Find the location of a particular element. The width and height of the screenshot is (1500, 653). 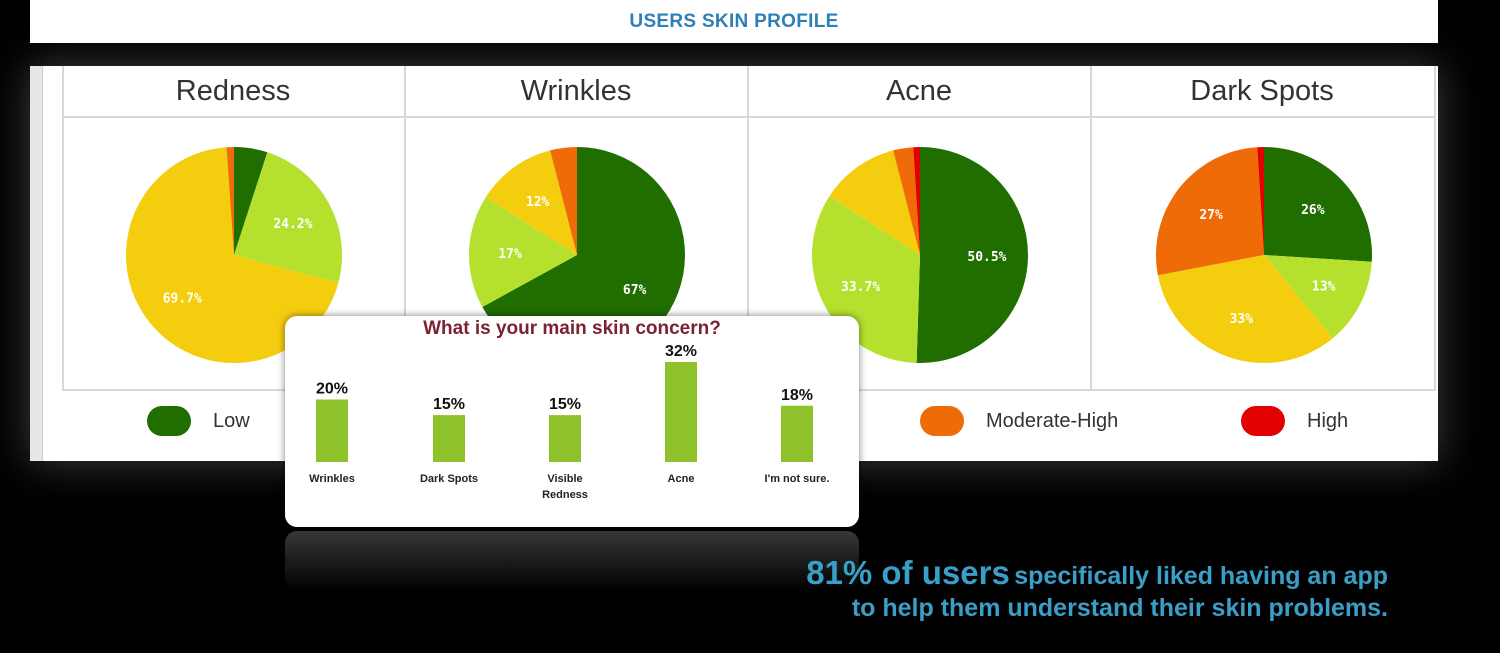

title-bar: USERS SKIN PROFILE is located at coordinates (734, 21).